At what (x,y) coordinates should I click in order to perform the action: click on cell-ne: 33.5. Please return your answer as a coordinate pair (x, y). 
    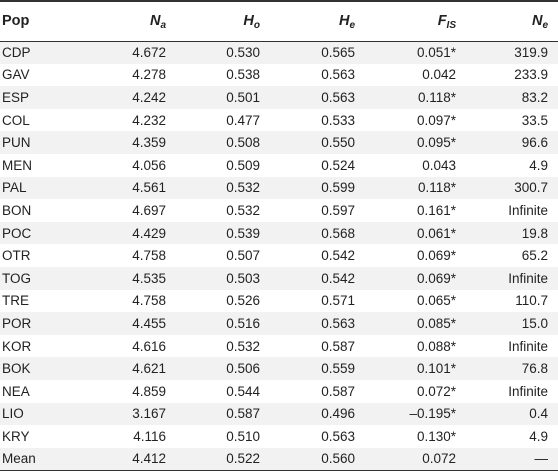
    Looking at the image, I should click on (534, 120).